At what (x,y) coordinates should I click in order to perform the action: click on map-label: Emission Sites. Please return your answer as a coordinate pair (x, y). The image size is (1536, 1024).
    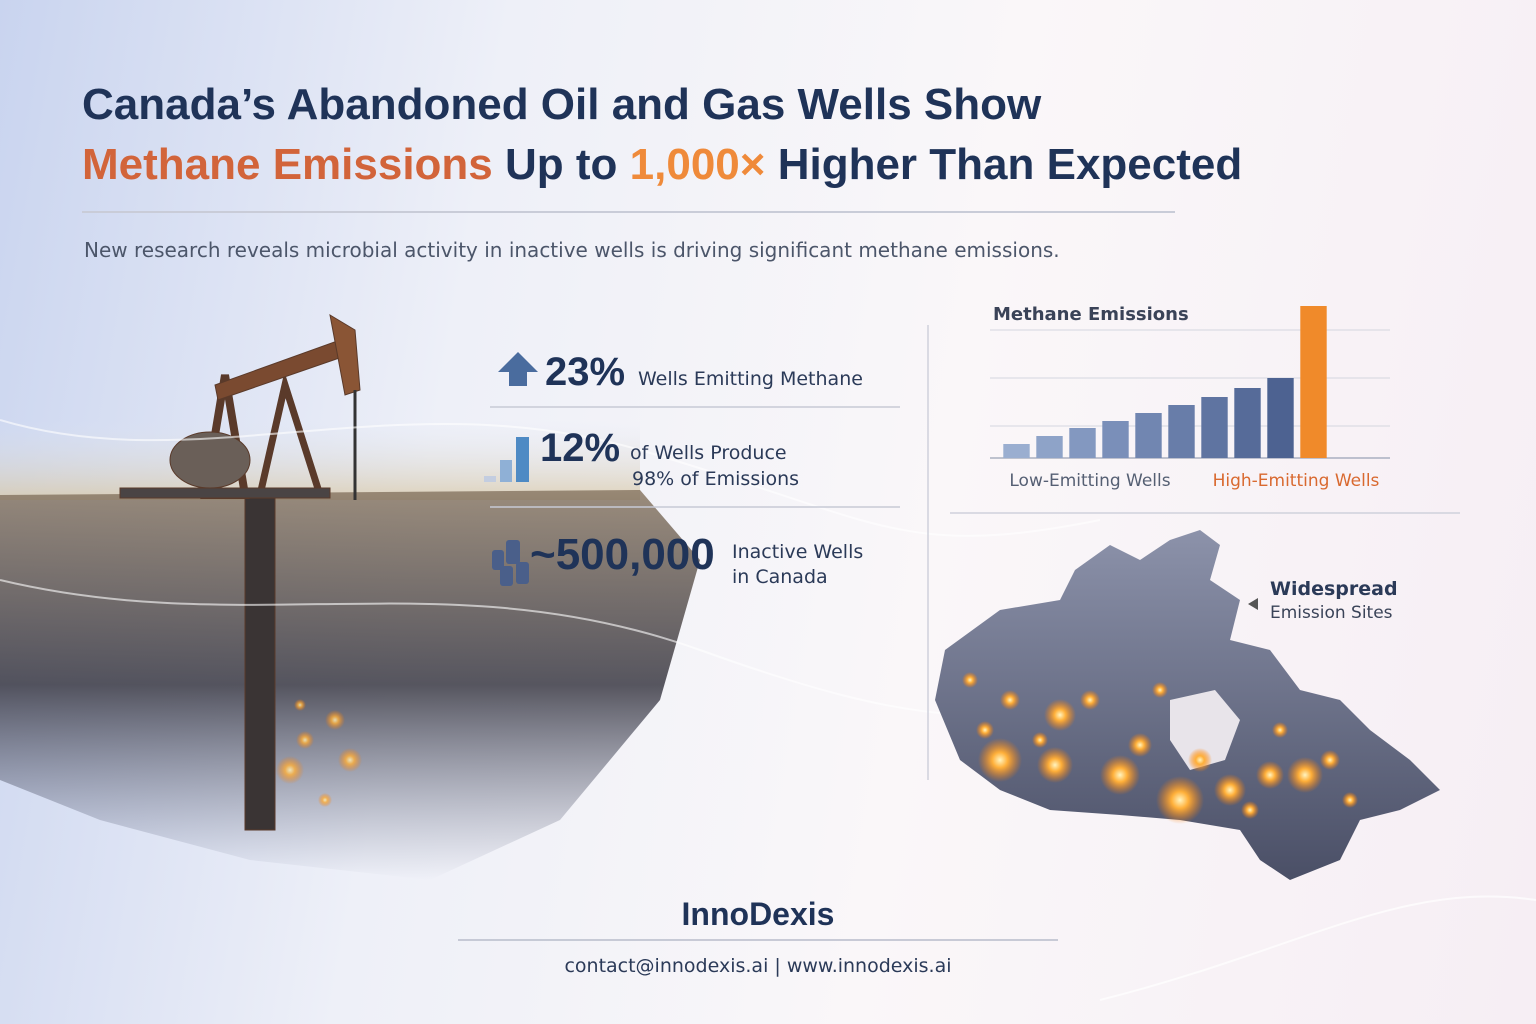
    Looking at the image, I should click on (1331, 613).